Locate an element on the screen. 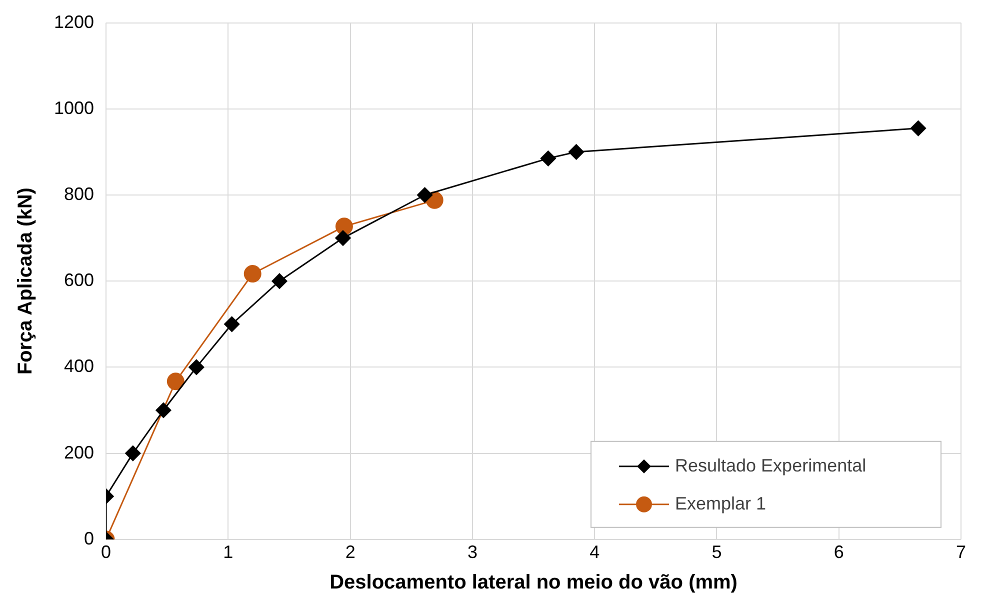 The width and height of the screenshot is (986, 604). y-tick-label: 1000 is located at coordinates (74, 108).